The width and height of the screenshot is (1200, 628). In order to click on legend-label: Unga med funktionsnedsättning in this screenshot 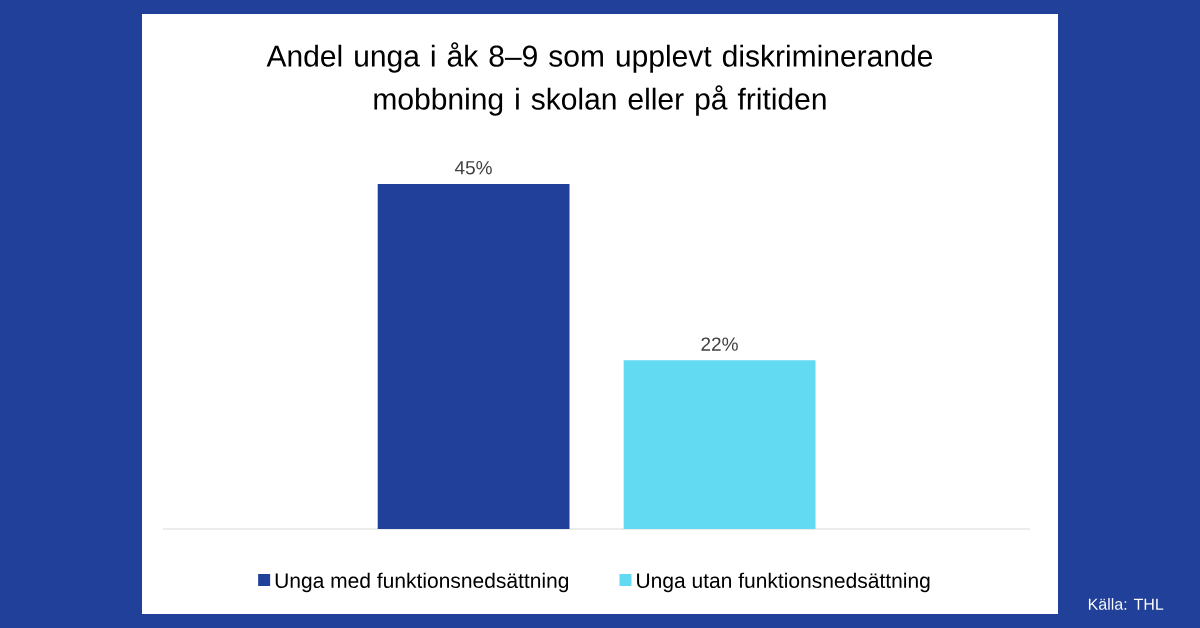, I will do `click(422, 582)`.